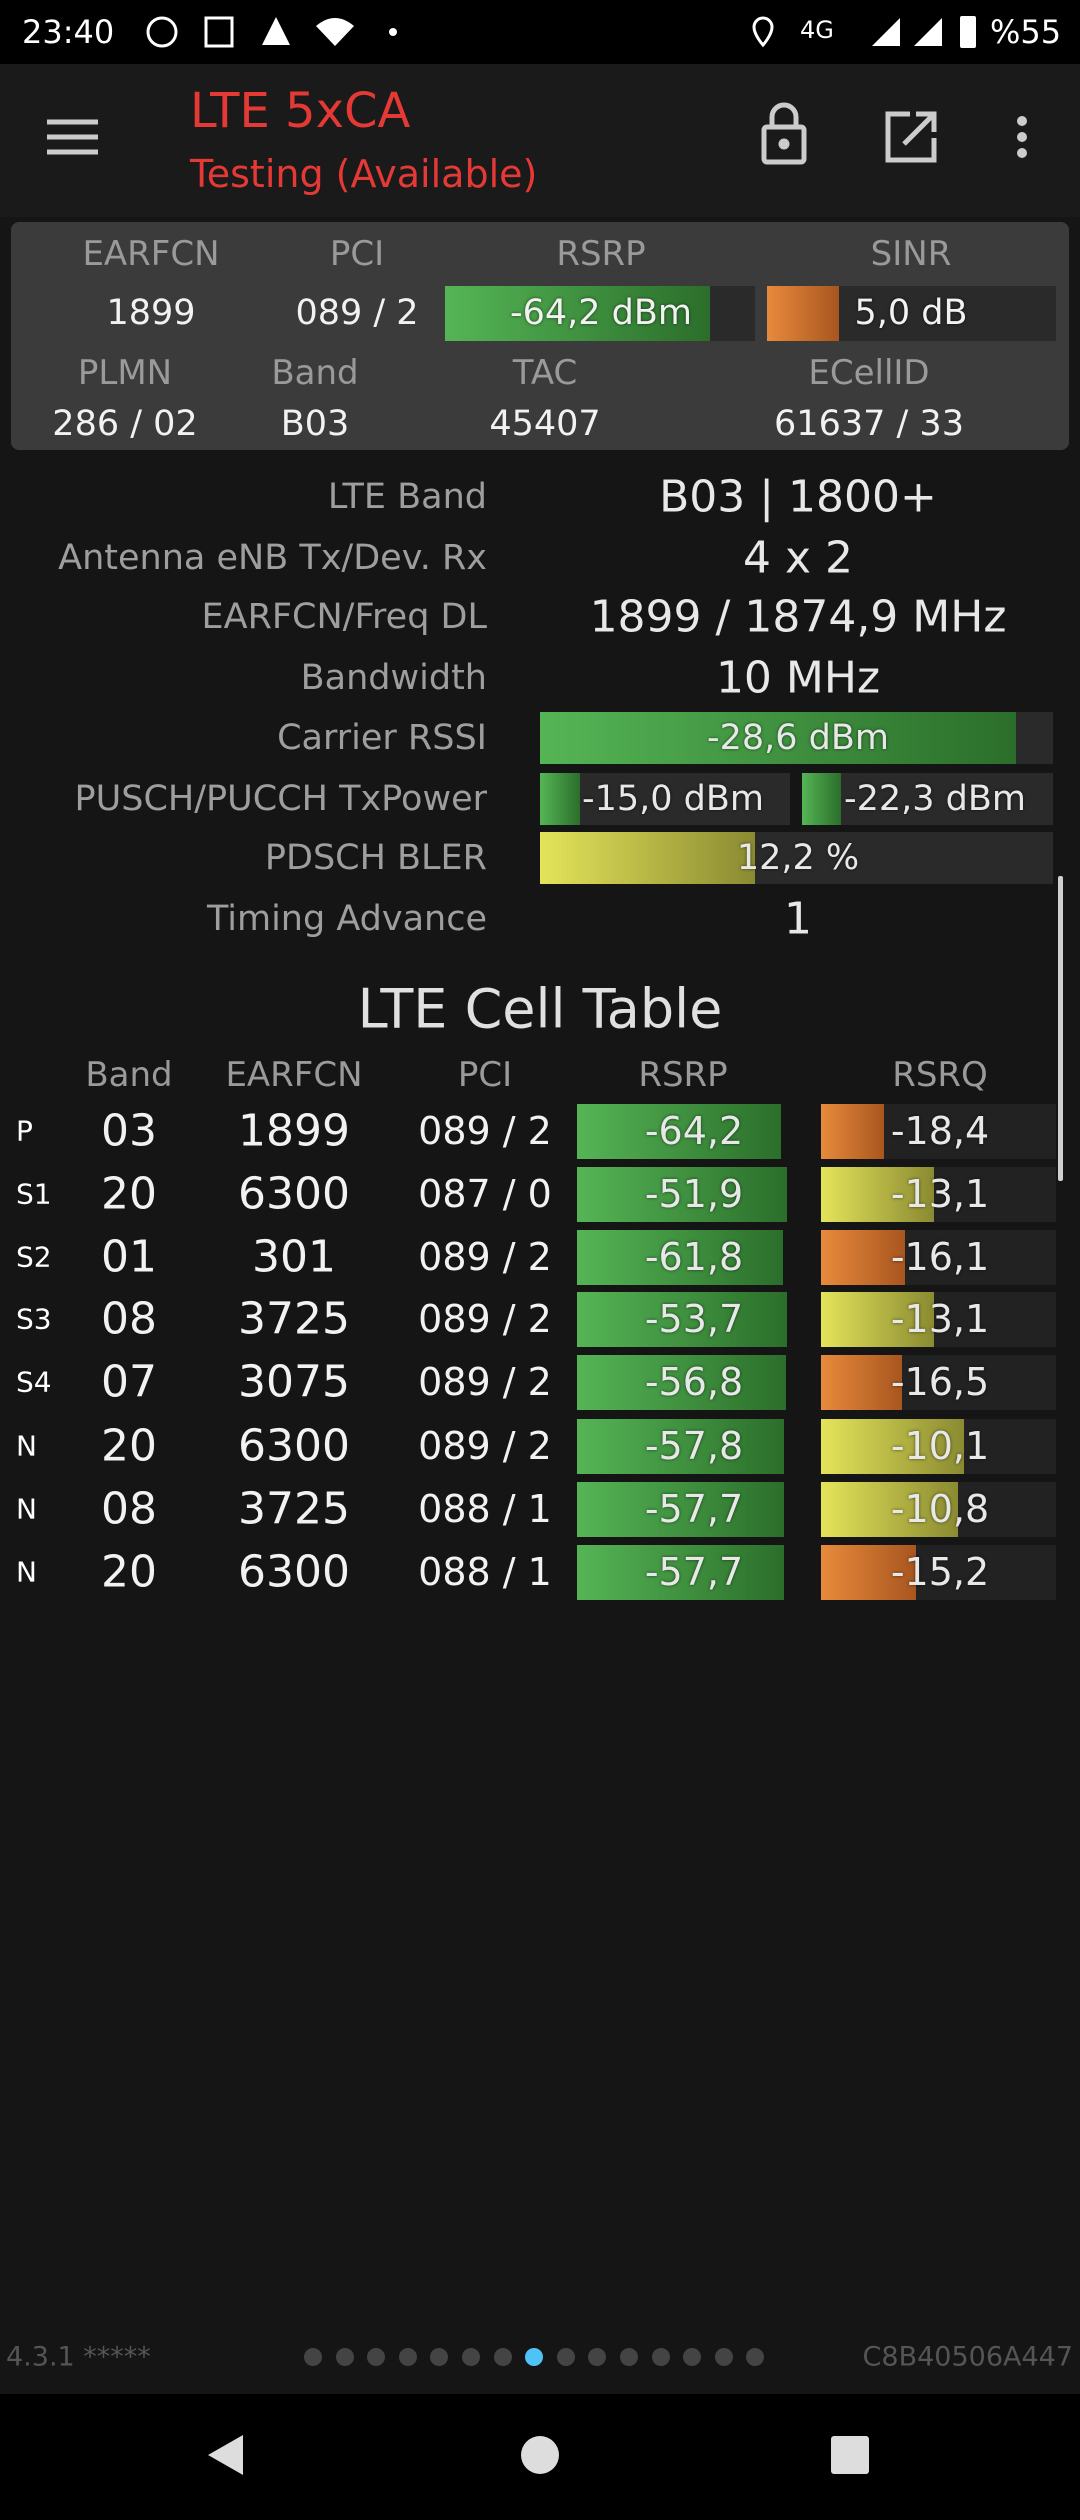 The height and width of the screenshot is (2520, 1080). What do you see at coordinates (294, 1382) in the screenshot?
I see `cell-earfcn: 3075` at bounding box center [294, 1382].